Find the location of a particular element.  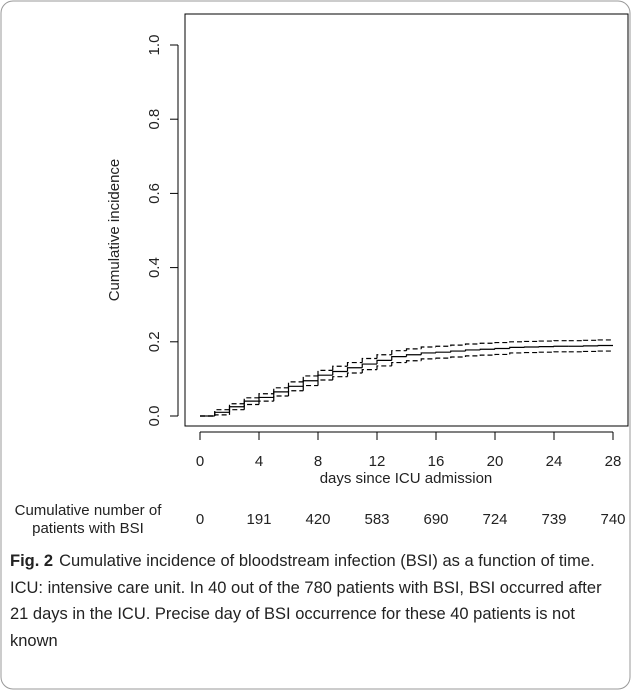

x-tick-label: 4 is located at coordinates (259, 461).